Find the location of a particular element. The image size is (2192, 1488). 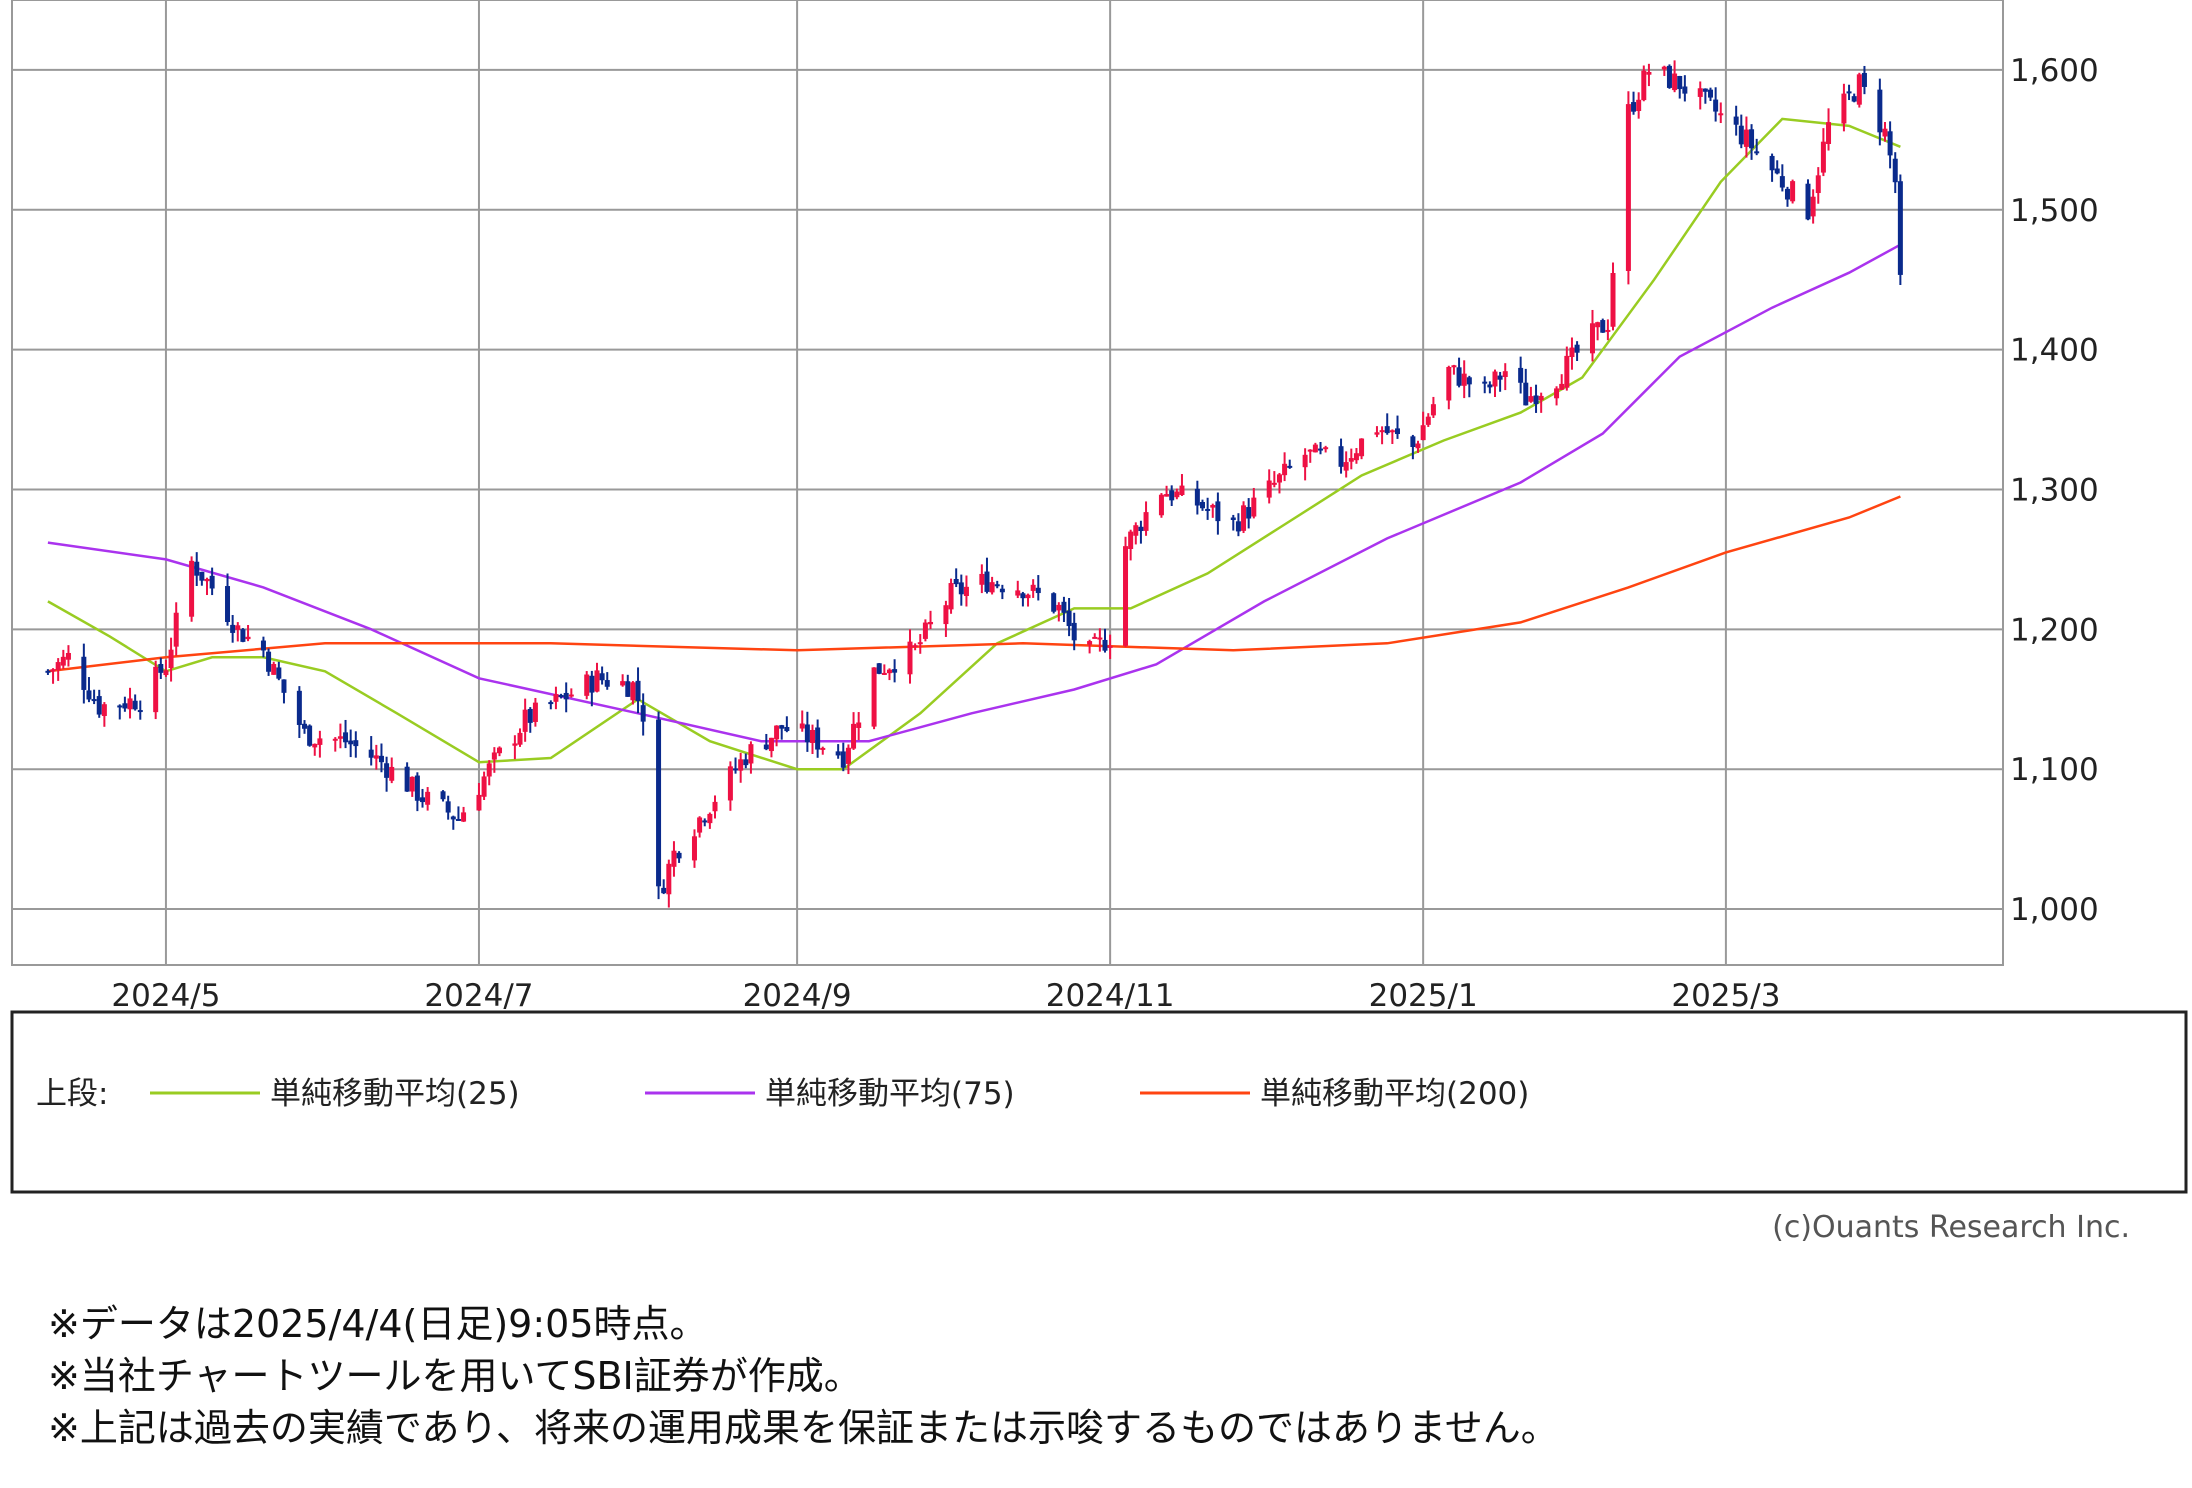

legend-label: 単純移動平均(200) is located at coordinates (1394, 1094).